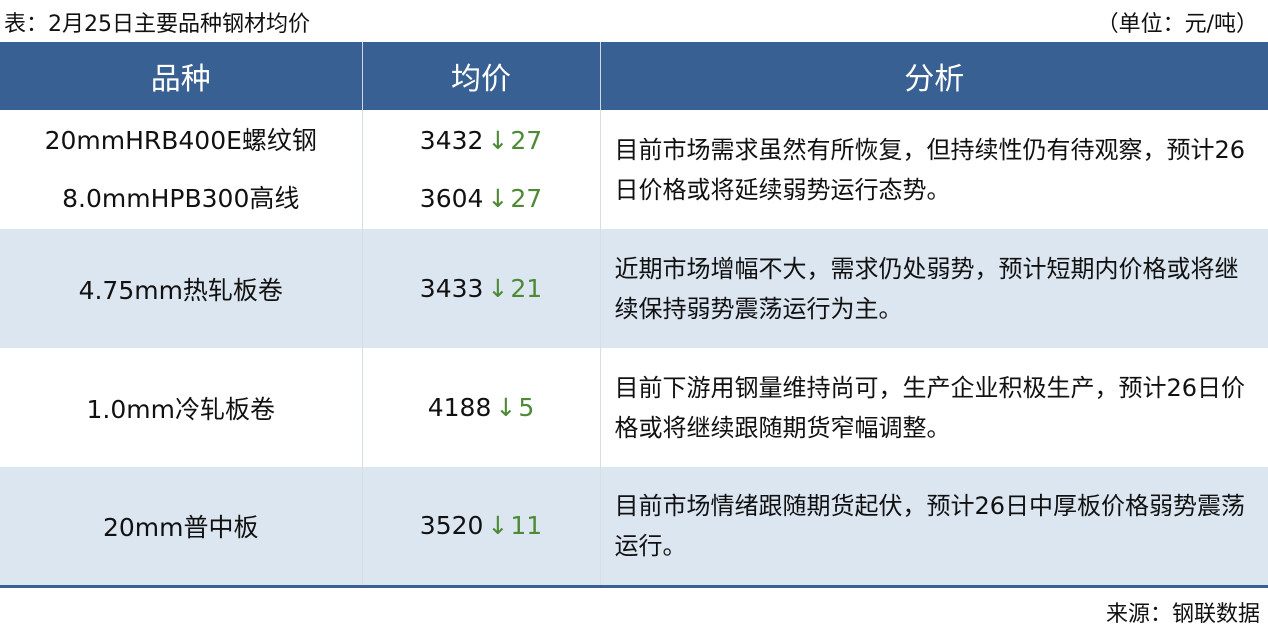 Image resolution: width=1268 pixels, height=631 pixels. Describe the element at coordinates (1177, 24) in the screenshot. I see `unit-label: （单位：元/吨）` at that location.